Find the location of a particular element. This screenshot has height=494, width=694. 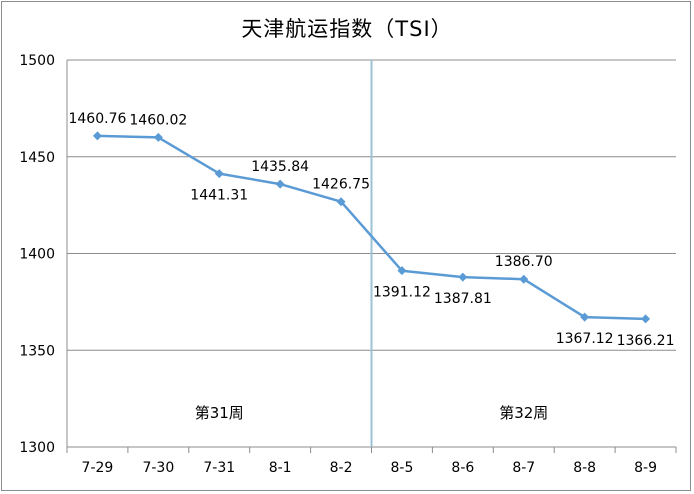

x-tick-label: 8-1 is located at coordinates (280, 468).